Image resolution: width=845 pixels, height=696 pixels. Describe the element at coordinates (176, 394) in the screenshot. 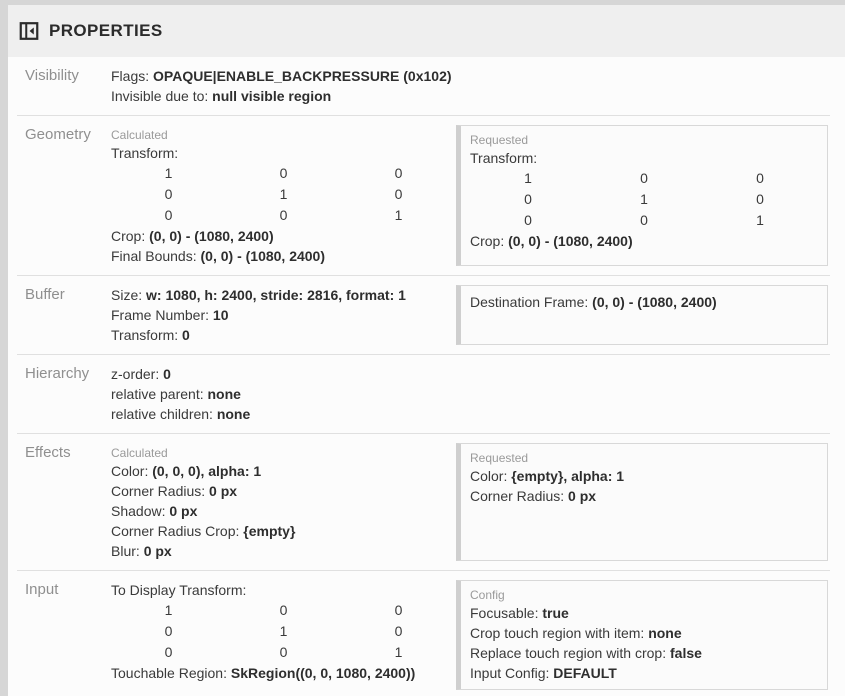

I see `property-row: relative parent: none` at that location.